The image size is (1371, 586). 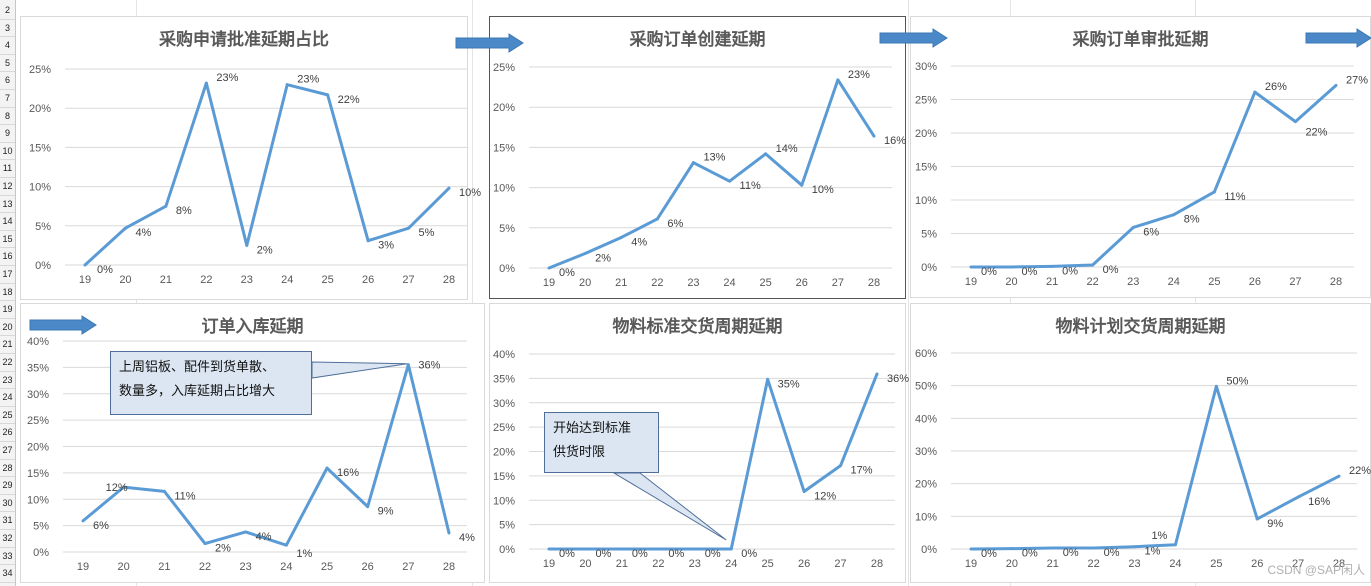 What do you see at coordinates (7, 257) in the screenshot?
I see `row-number: 16` at bounding box center [7, 257].